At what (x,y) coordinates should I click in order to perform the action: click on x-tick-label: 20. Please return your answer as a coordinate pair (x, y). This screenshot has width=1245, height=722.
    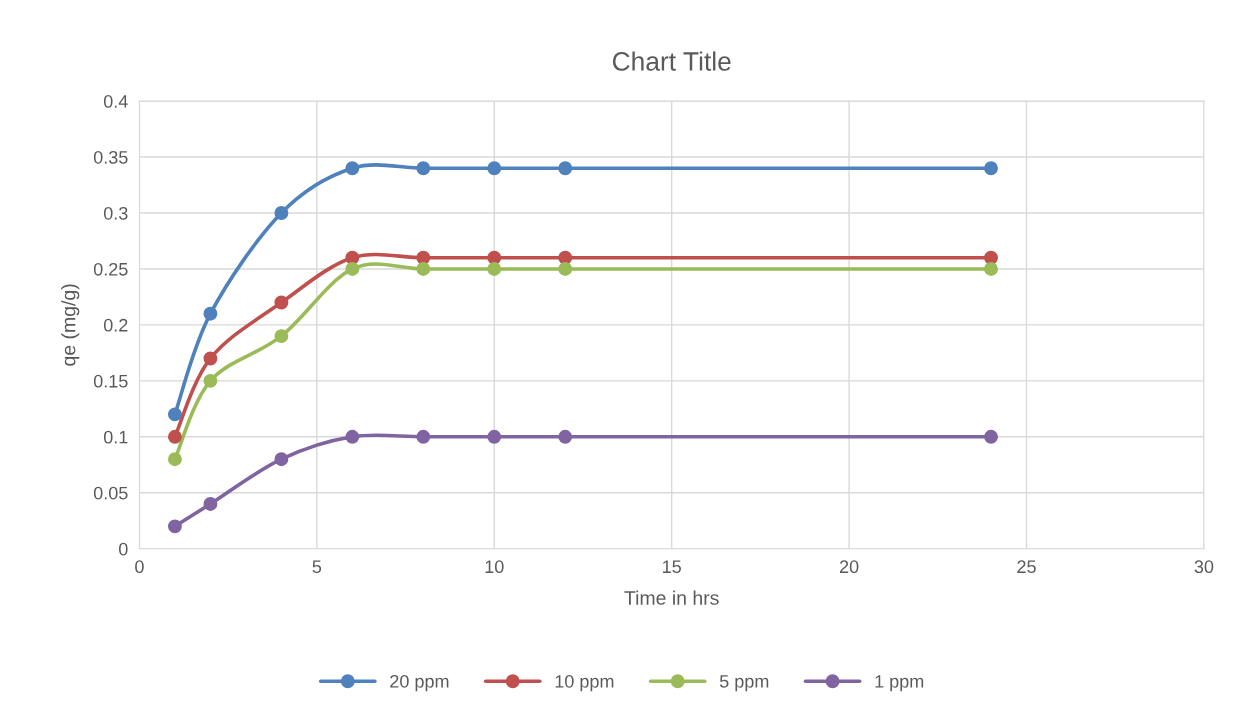
    Looking at the image, I should click on (849, 567).